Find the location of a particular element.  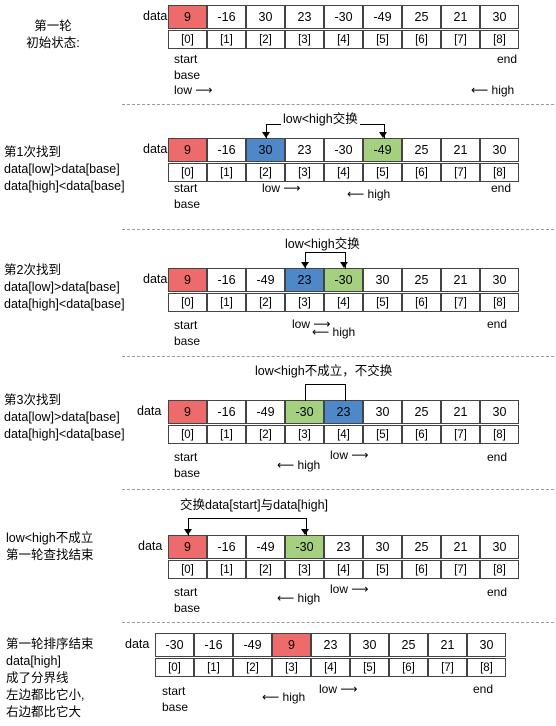

step-description: 第一轮 初始状态: is located at coordinates (53, 35).